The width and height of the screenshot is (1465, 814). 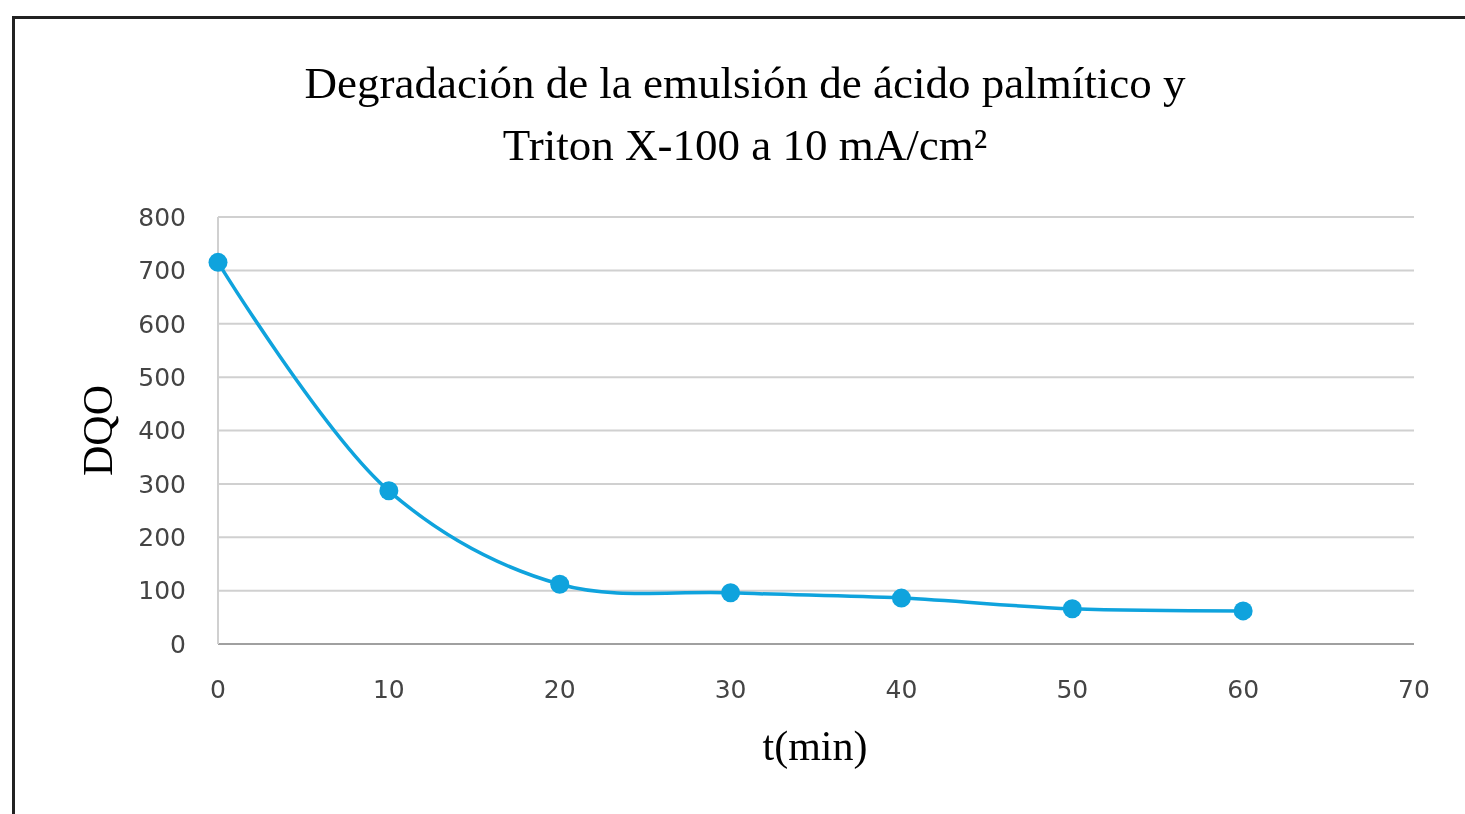 I want to click on x-tick-label: 20, so click(x=559, y=689).